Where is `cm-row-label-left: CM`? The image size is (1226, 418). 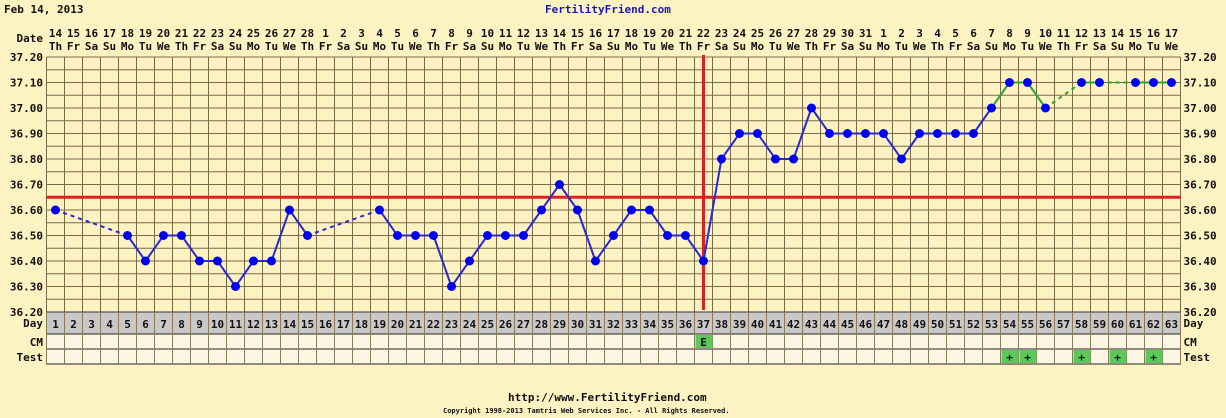
cm-row-label-left: CM is located at coordinates (37, 342).